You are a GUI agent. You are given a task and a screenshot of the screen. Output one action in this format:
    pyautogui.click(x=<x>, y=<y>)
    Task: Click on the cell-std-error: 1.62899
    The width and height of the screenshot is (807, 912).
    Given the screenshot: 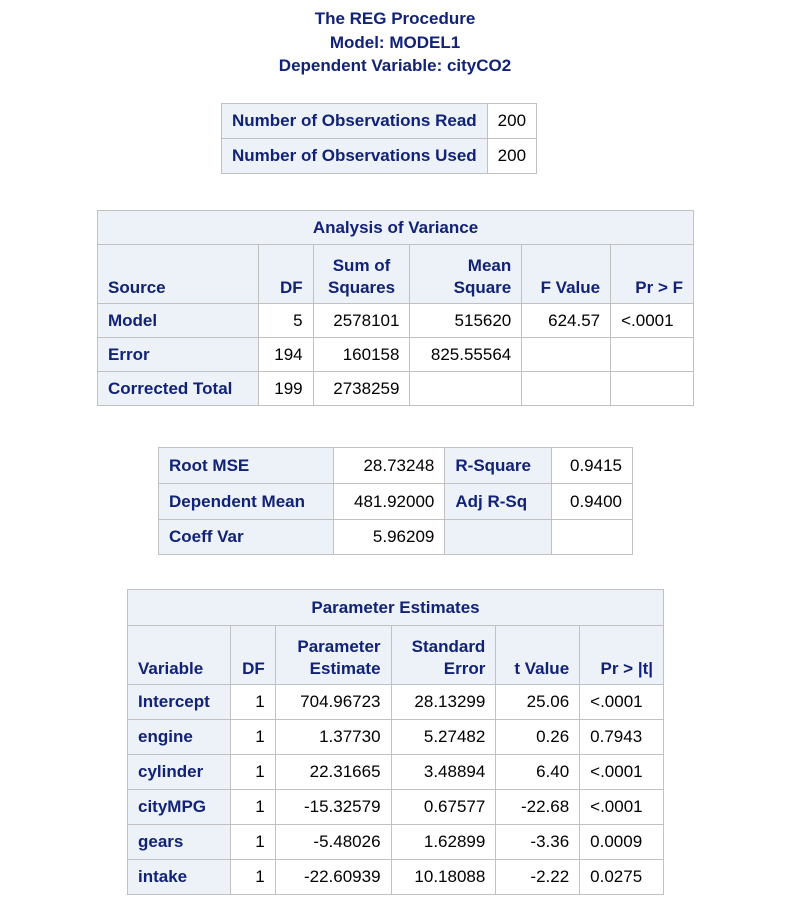 What is the action you would take?
    pyautogui.click(x=443, y=842)
    